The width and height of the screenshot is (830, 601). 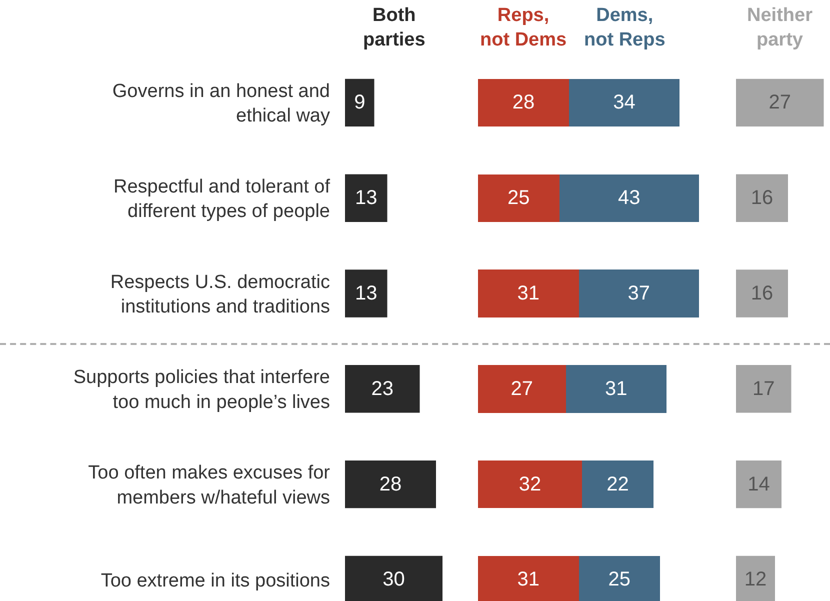 I want to click on data-label: 12, so click(x=755, y=579).